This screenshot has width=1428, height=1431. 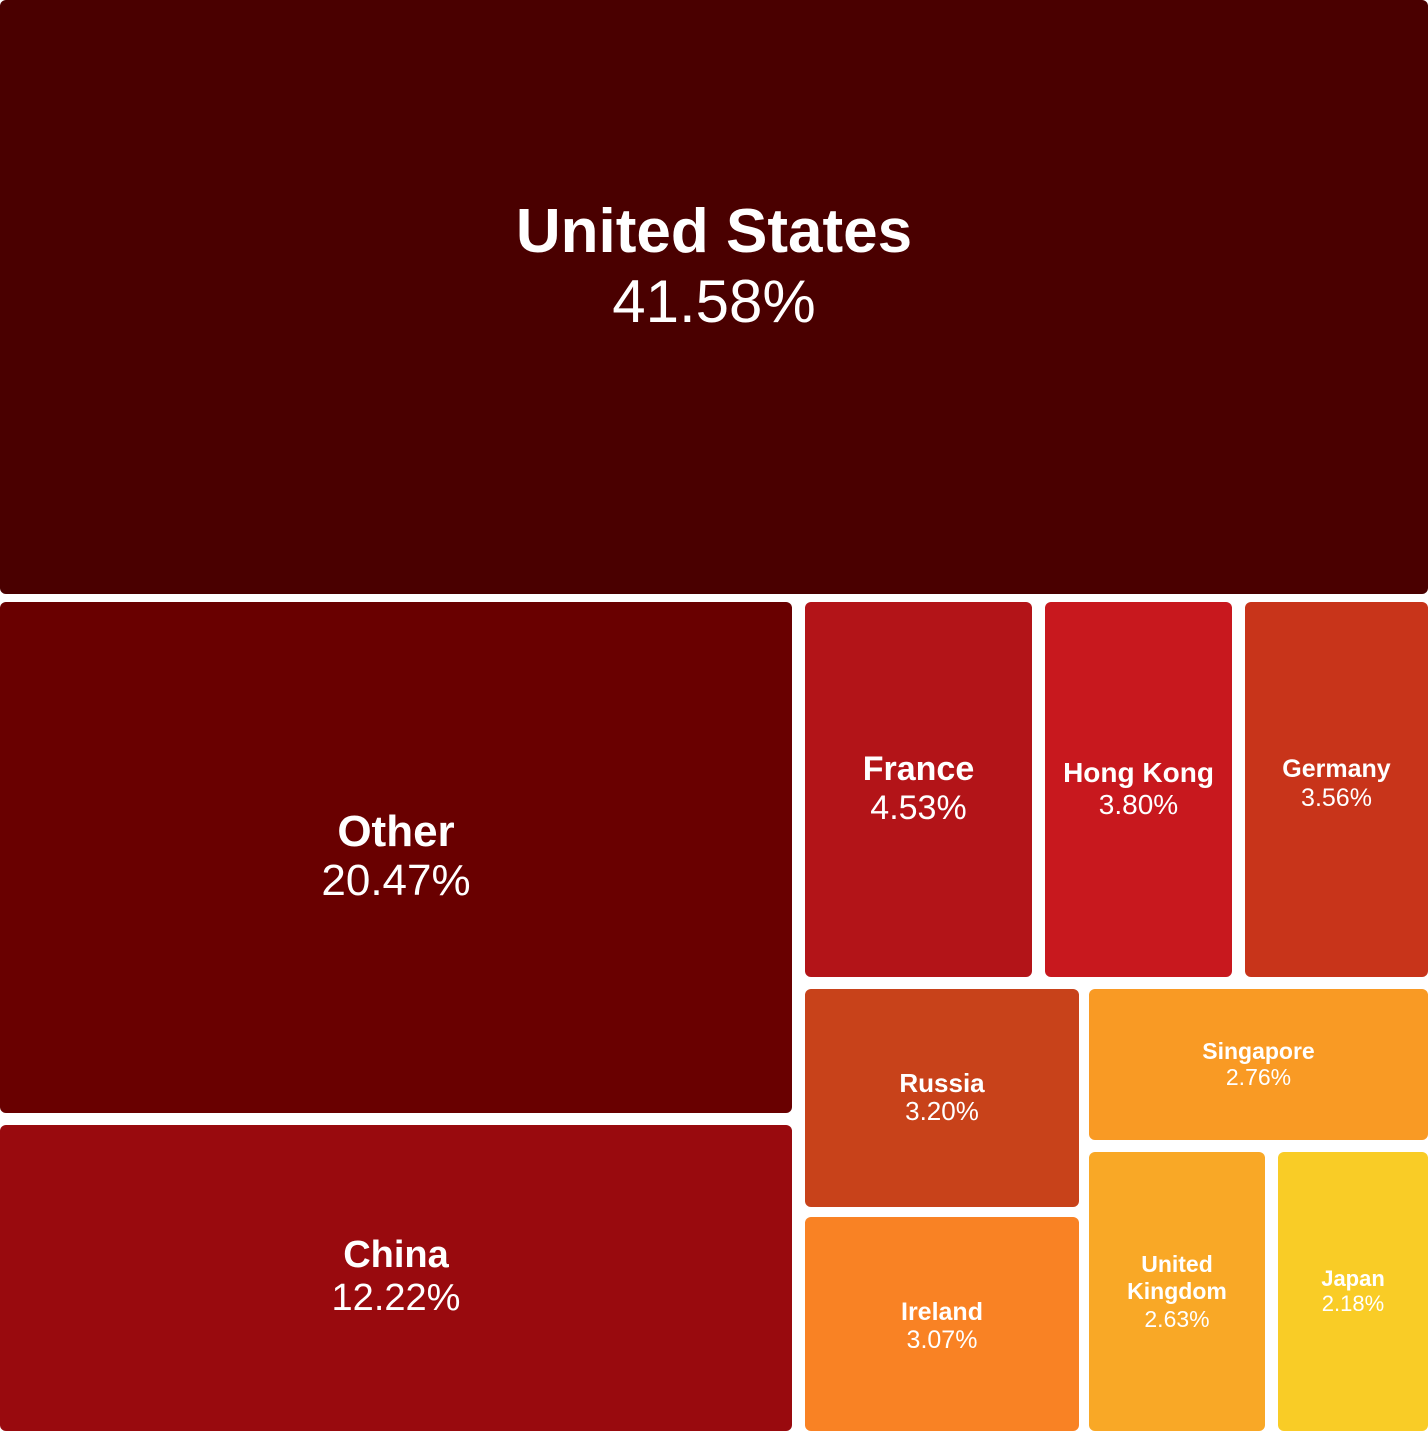 What do you see at coordinates (396, 1255) in the screenshot?
I see `tile-china-name: China` at bounding box center [396, 1255].